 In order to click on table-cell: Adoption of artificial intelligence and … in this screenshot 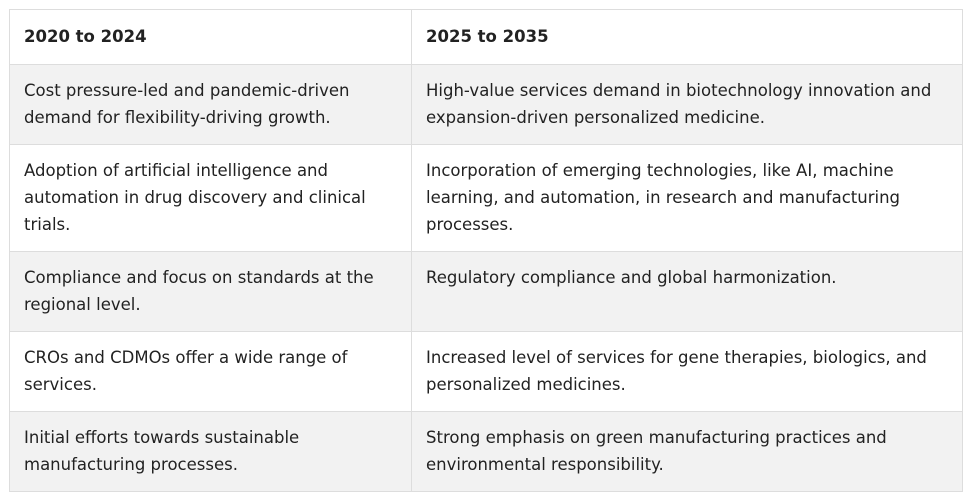, I will do `click(210, 198)`.